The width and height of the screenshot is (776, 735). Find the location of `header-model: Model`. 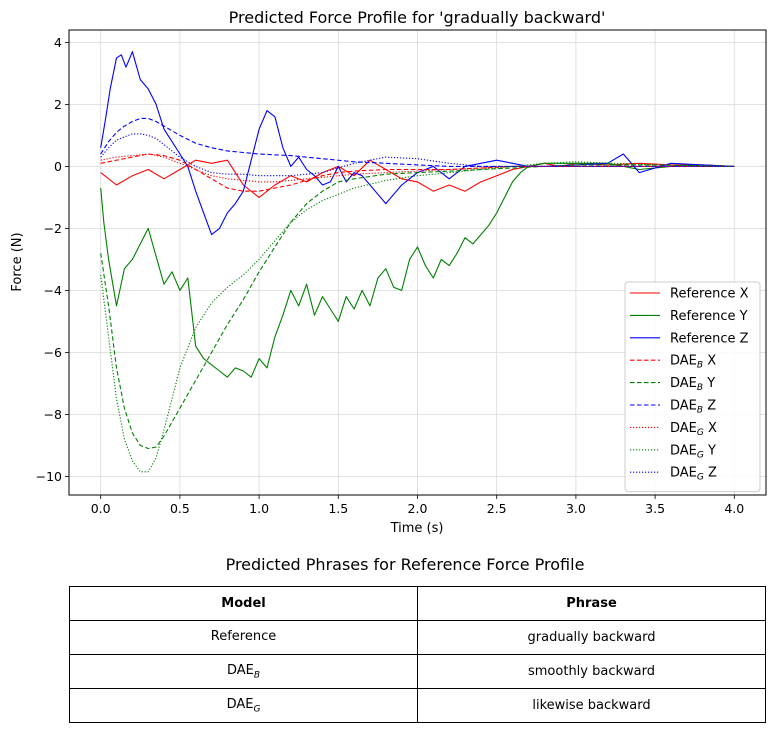

header-model: Model is located at coordinates (243, 603).